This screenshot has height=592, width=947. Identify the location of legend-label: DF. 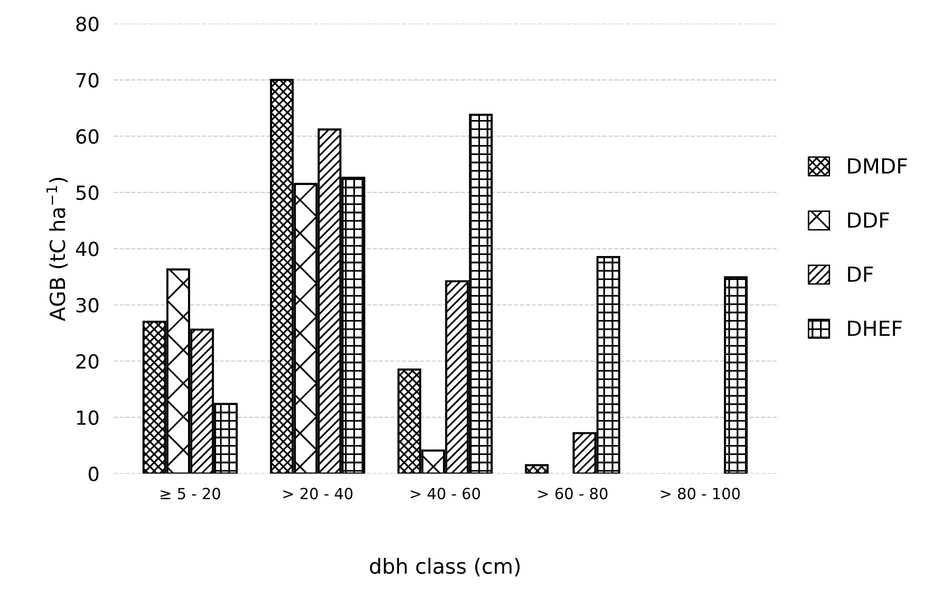
(860, 274).